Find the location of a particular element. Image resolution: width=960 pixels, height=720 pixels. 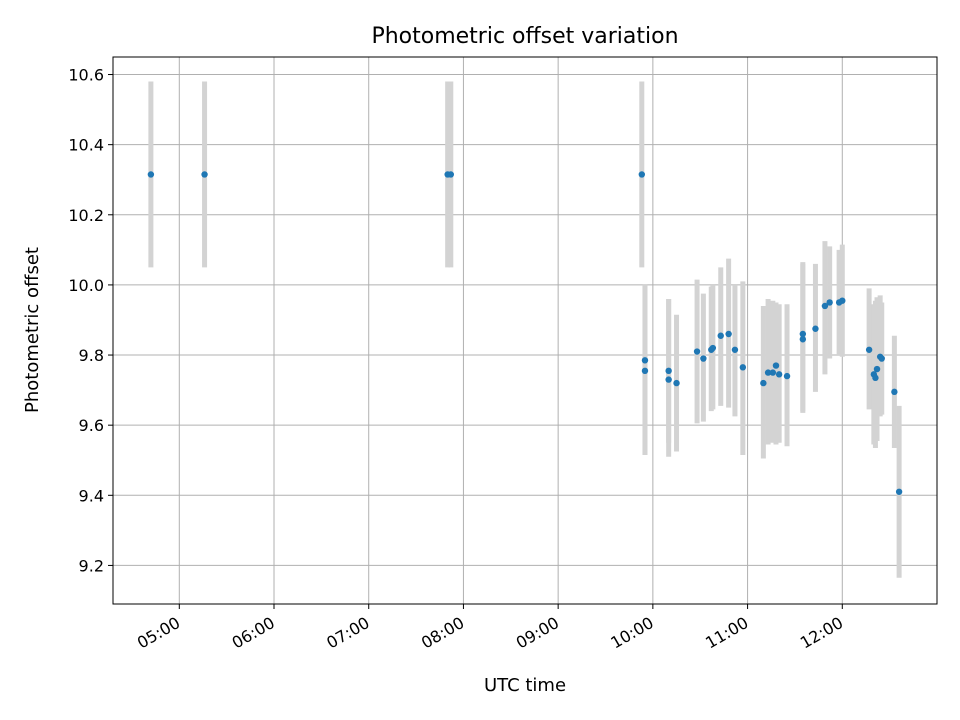

x-tick-label: 05:00 is located at coordinates (158, 633).